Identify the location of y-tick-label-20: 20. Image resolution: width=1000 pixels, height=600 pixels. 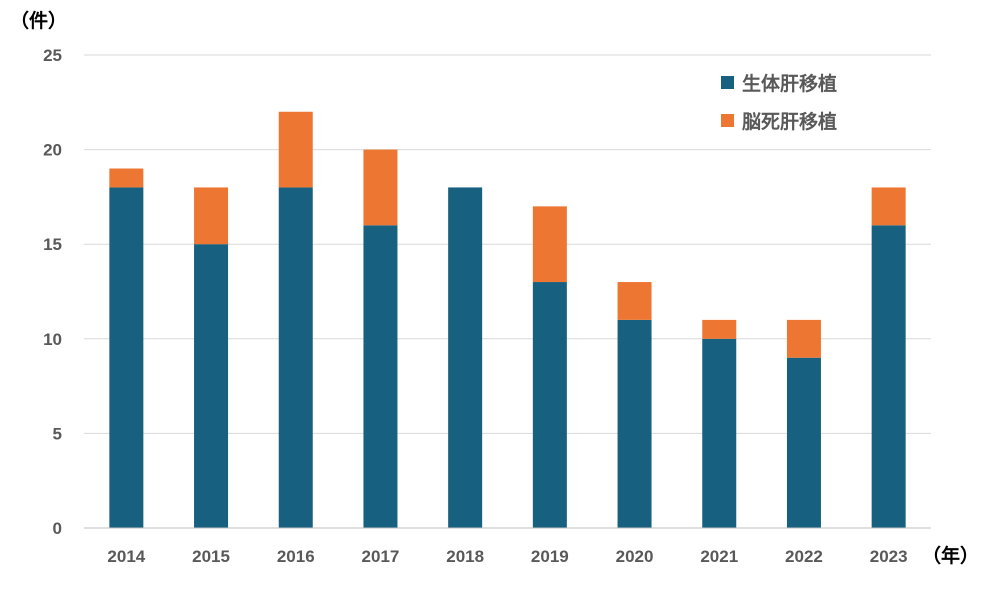
(52, 150).